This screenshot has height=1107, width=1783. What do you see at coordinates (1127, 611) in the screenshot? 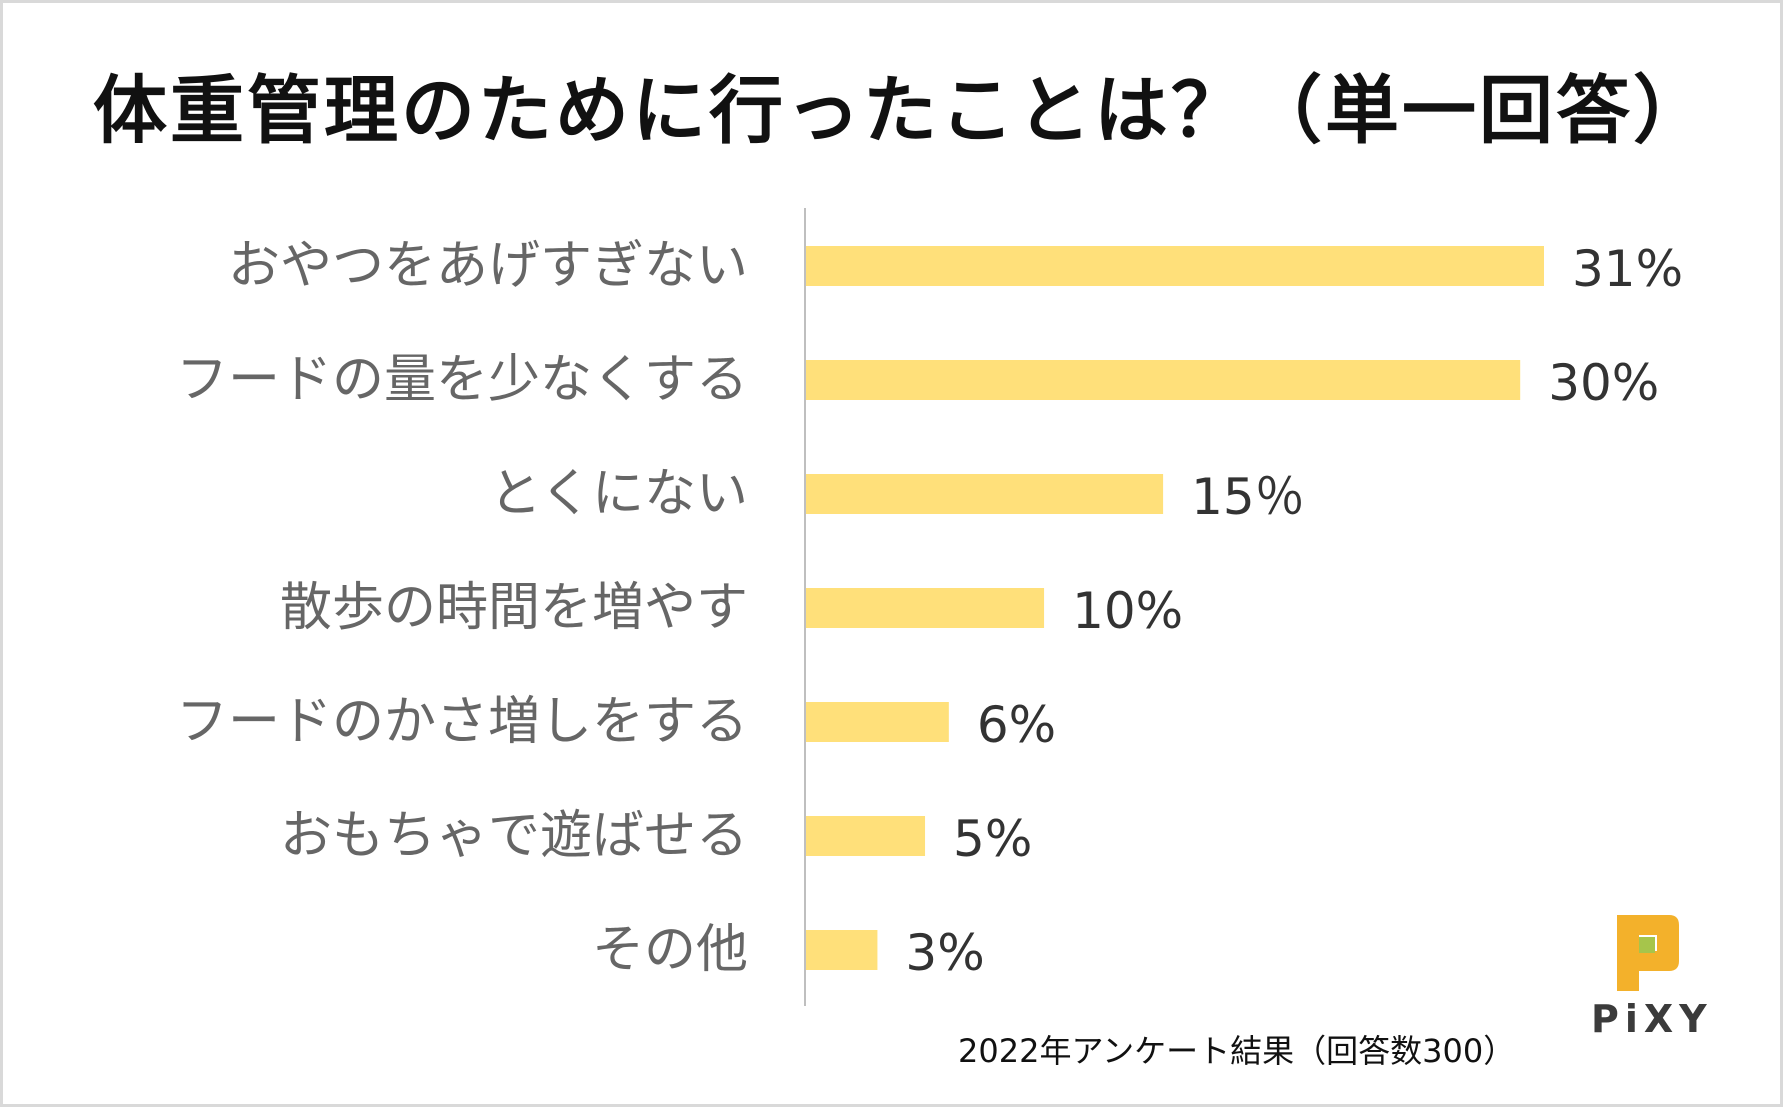
I see `value-label: 10%` at bounding box center [1127, 611].